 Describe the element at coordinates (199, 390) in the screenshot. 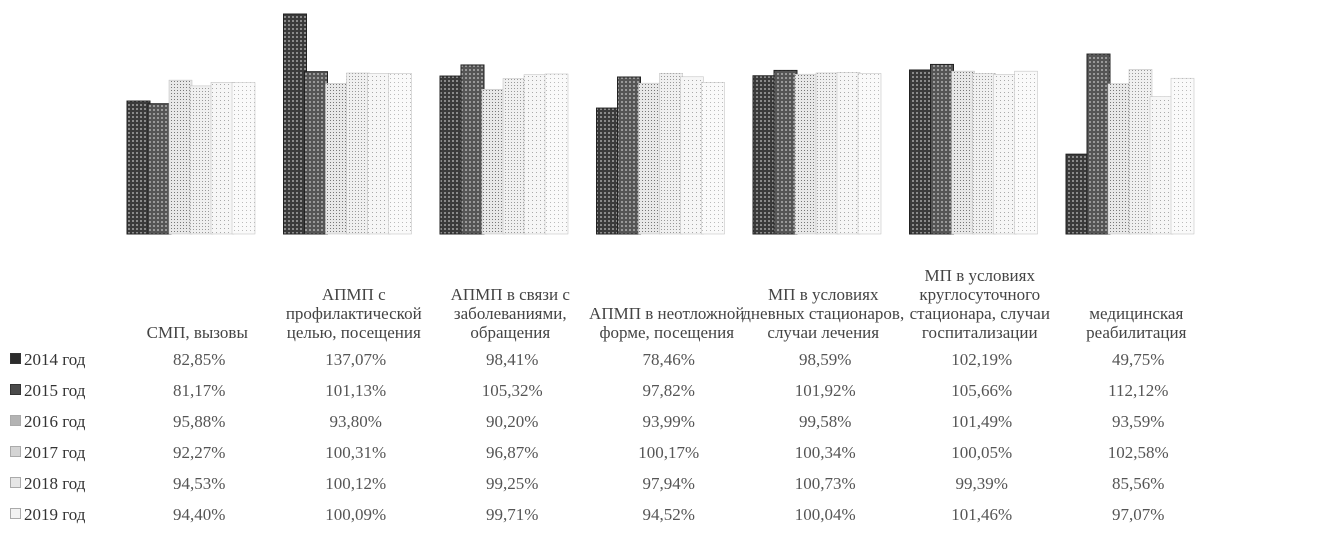

I see `data-label: 81,17%` at that location.